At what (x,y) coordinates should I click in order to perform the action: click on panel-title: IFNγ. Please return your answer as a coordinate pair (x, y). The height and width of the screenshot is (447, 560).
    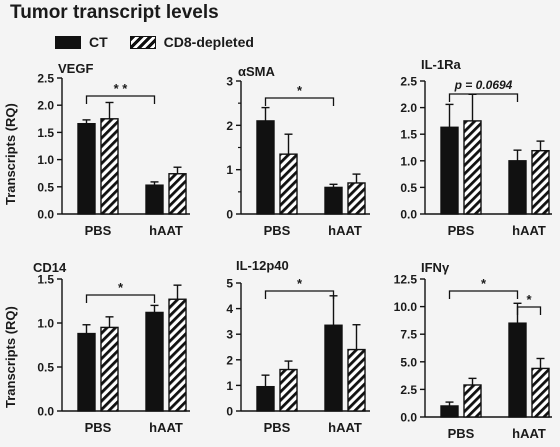
    Looking at the image, I should click on (435, 267).